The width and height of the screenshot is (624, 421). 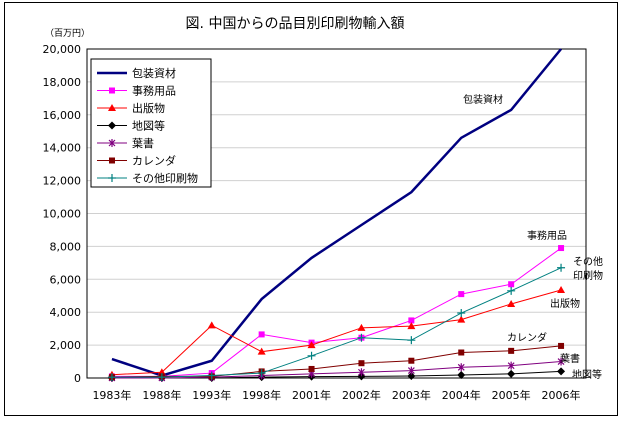 I want to click on series-end-label: カレンダ, so click(x=527, y=337).